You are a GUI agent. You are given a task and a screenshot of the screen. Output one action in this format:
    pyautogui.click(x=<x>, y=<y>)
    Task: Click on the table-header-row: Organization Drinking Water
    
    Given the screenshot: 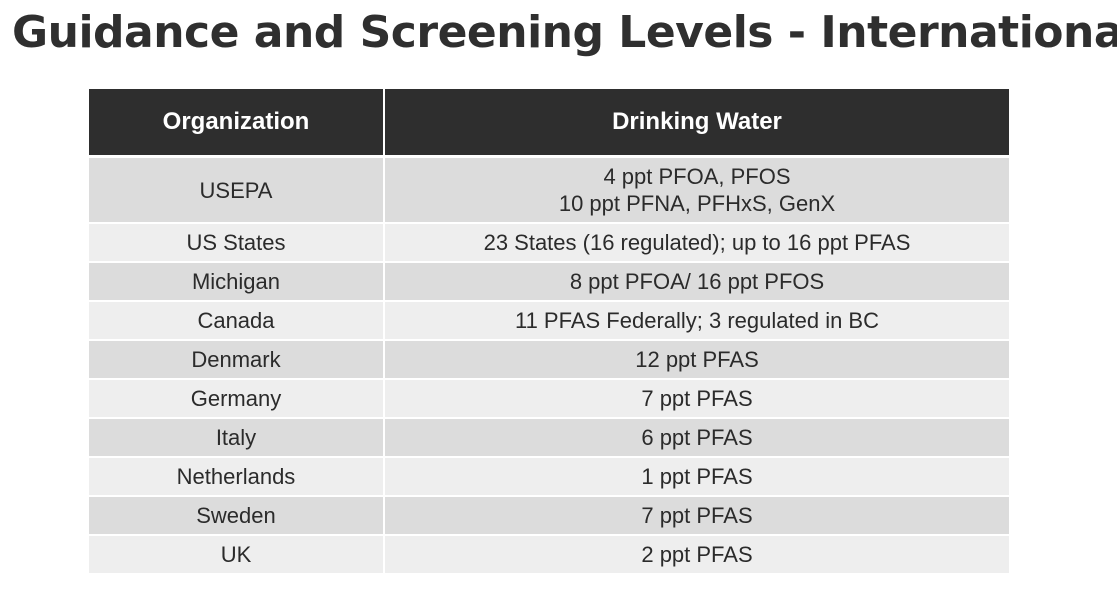 What is the action you would take?
    pyautogui.click(x=549, y=123)
    